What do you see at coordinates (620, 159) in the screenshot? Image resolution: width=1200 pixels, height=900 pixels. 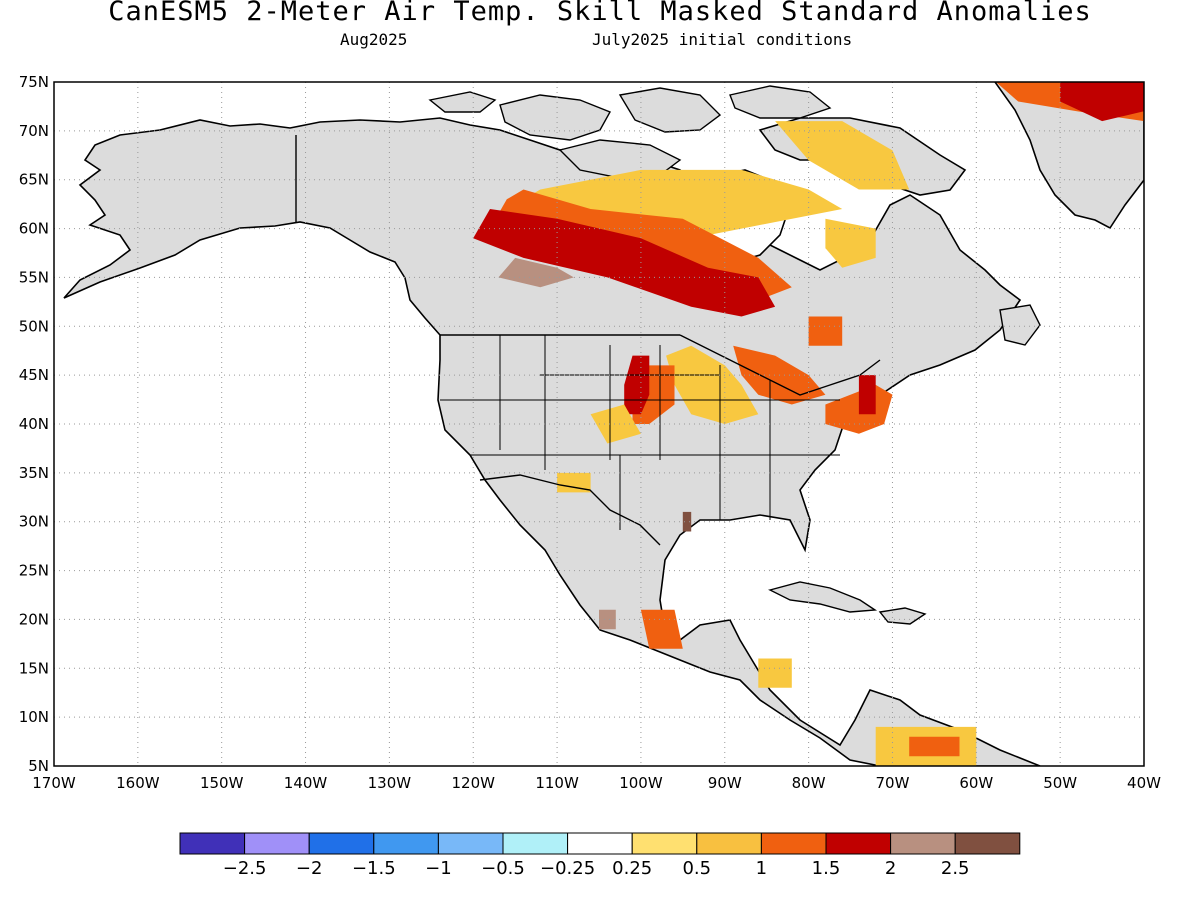 I see `victoria-island` at bounding box center [620, 159].